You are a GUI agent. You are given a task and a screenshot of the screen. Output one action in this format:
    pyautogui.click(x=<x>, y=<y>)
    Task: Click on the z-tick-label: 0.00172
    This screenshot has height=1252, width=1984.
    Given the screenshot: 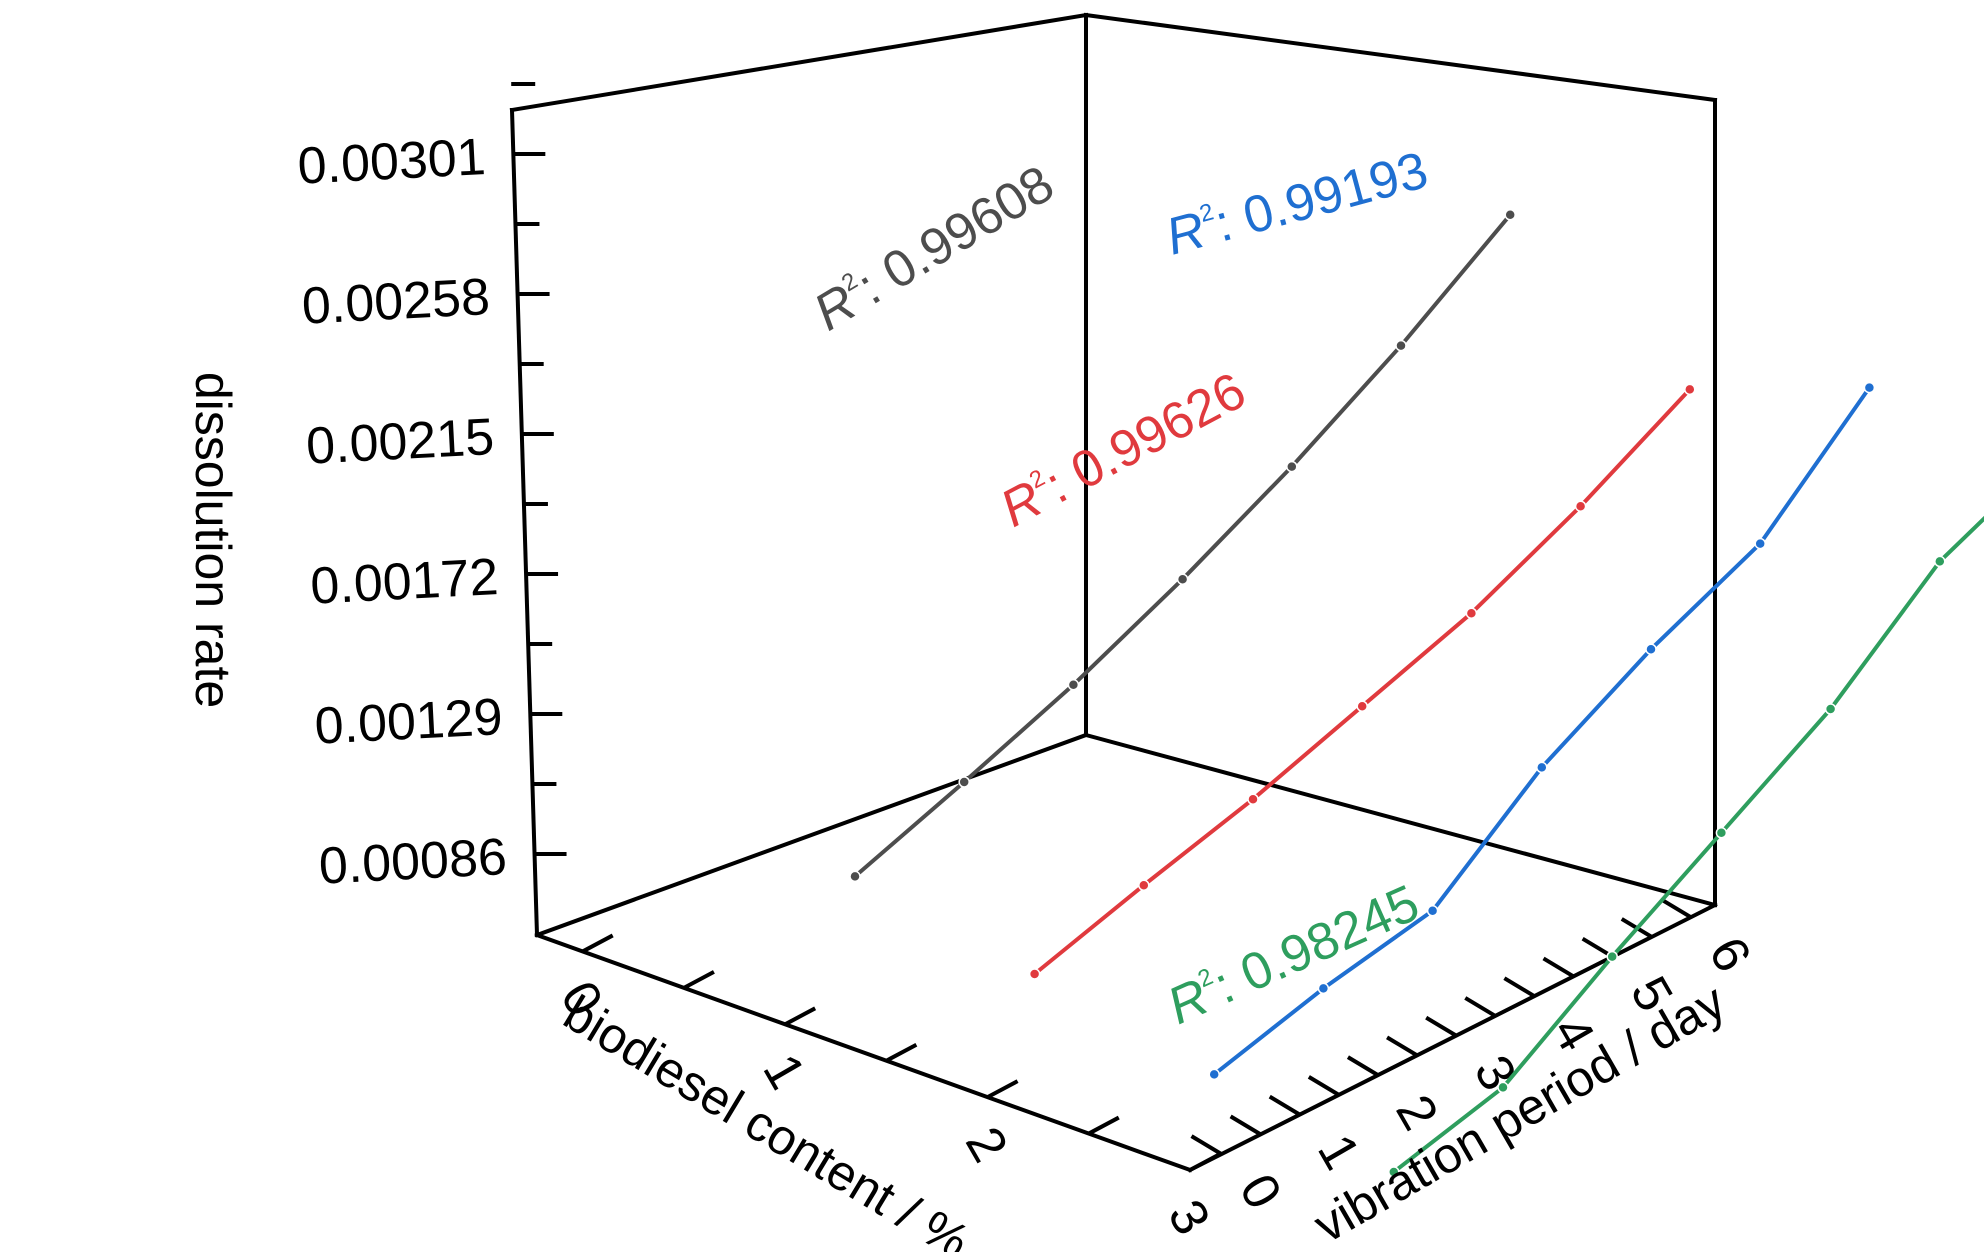 What is the action you would take?
    pyautogui.click(x=404, y=582)
    